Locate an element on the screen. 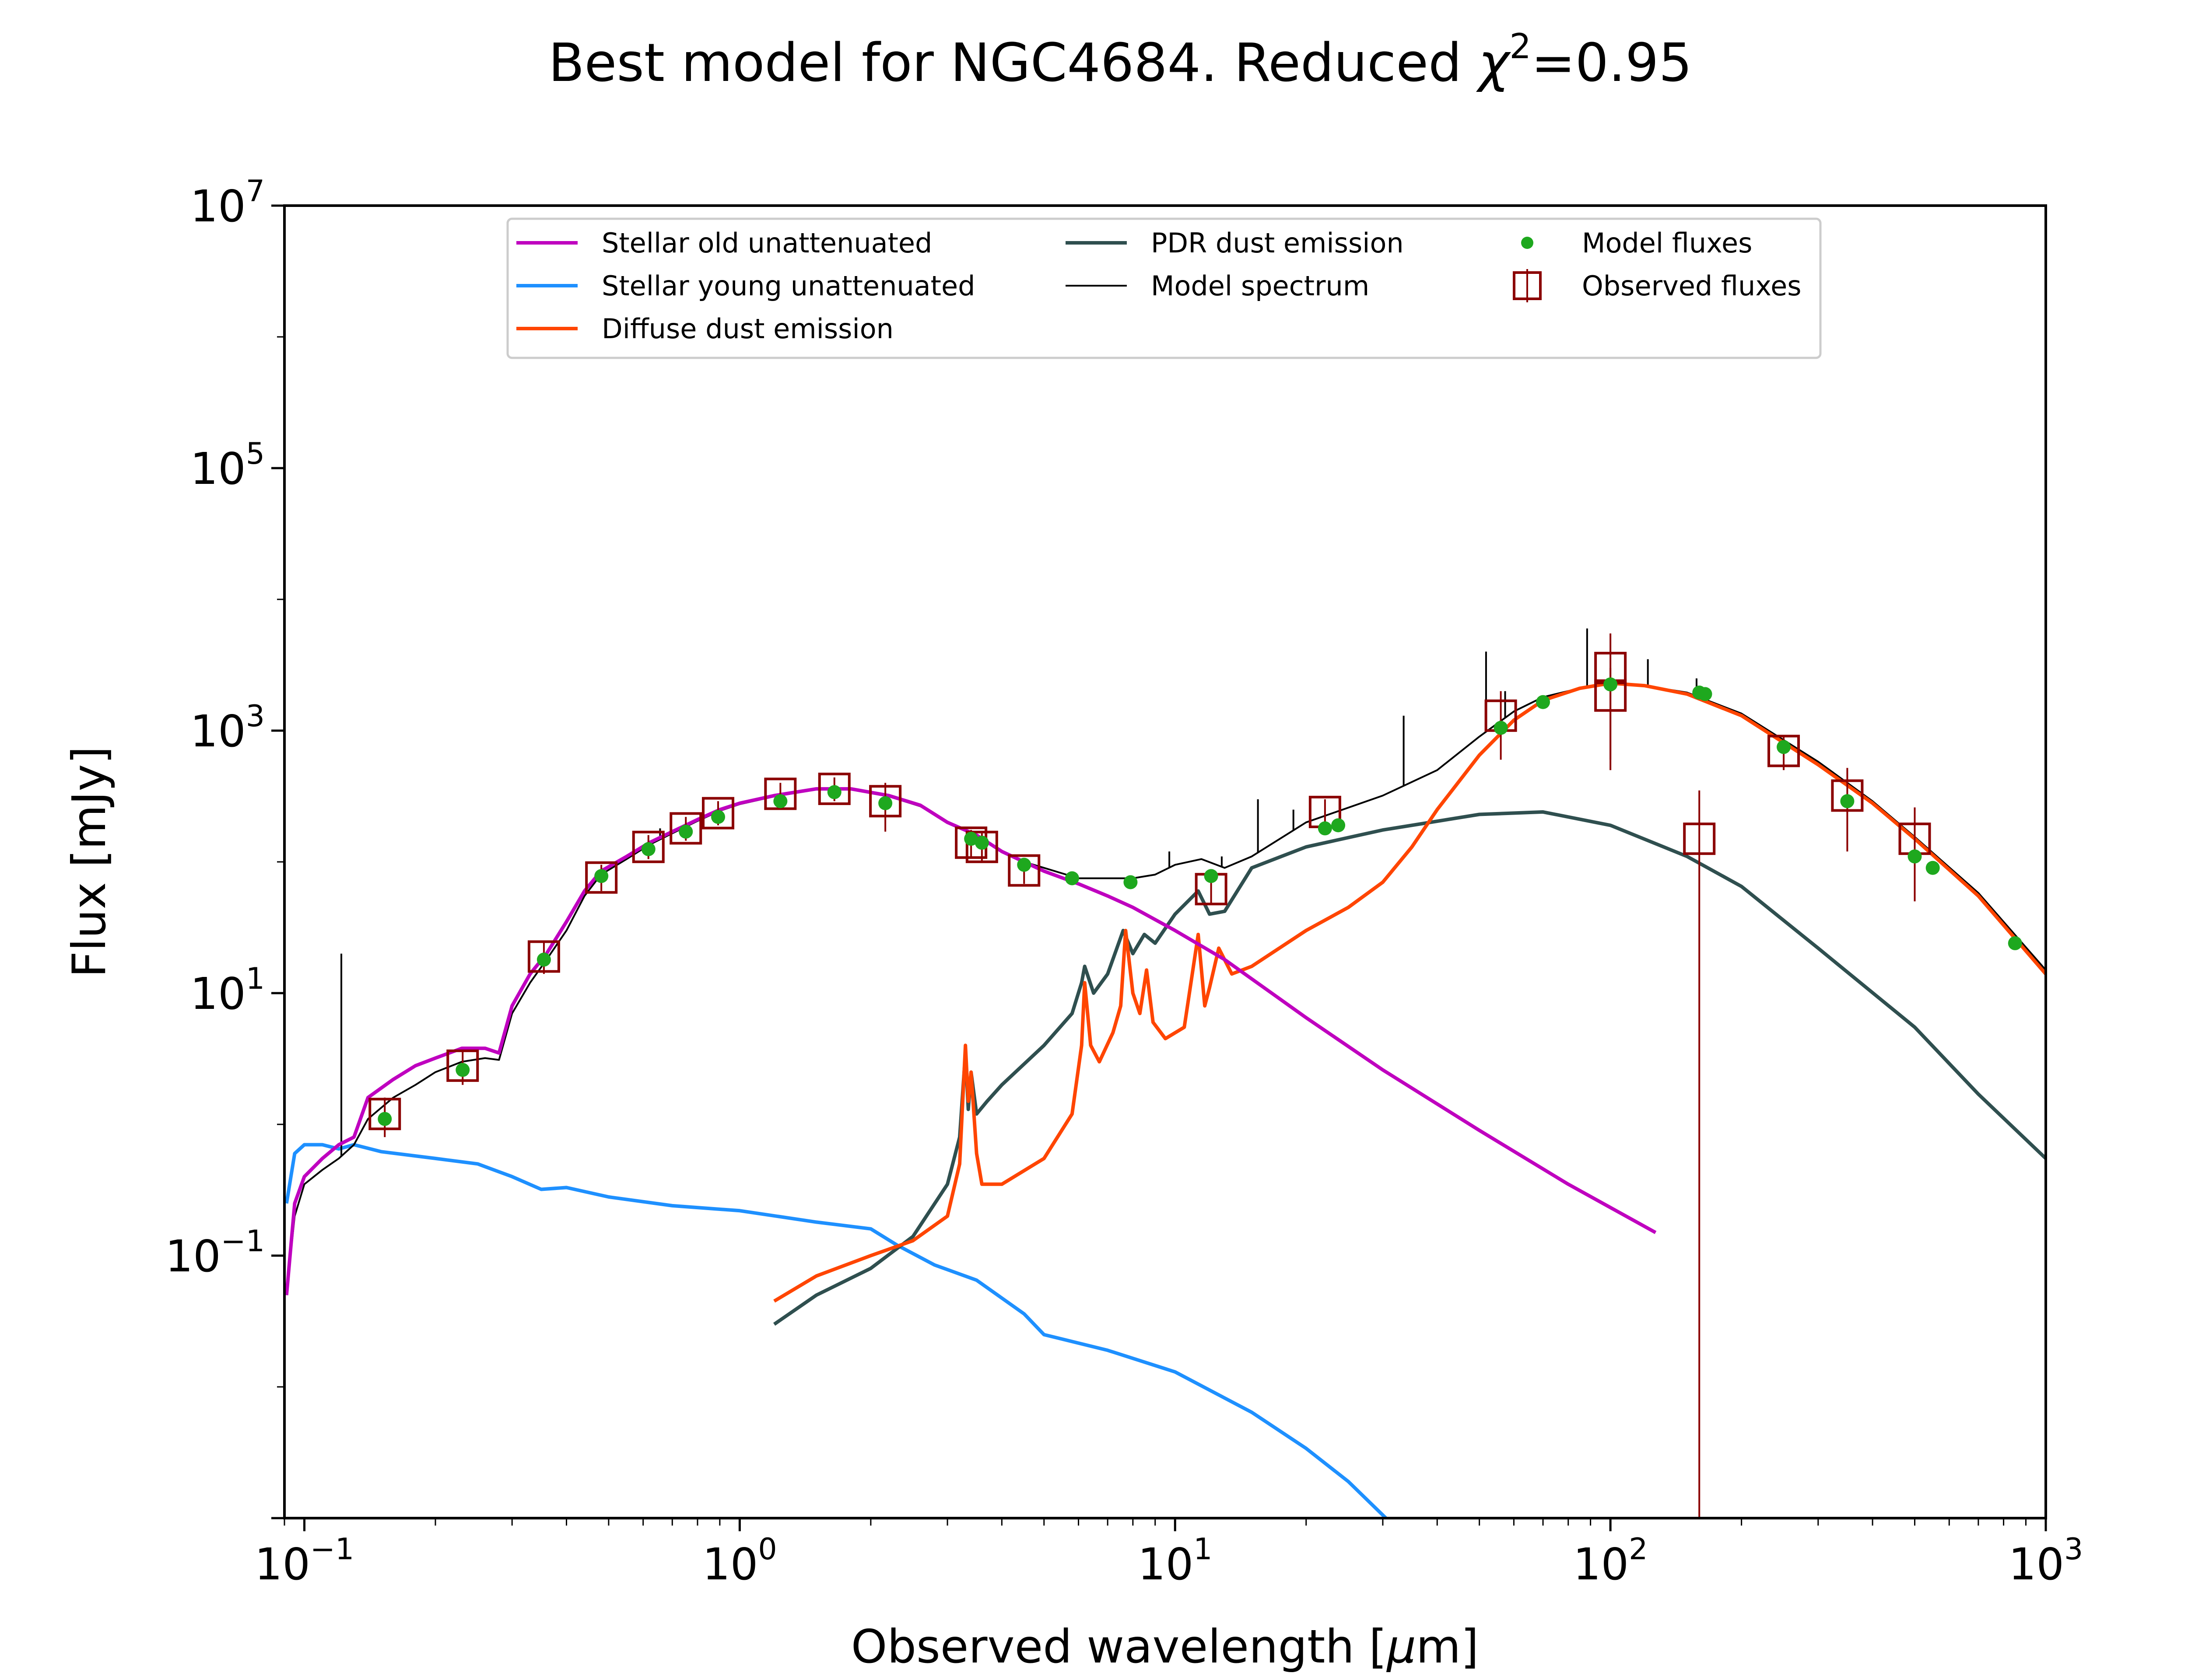 This screenshot has height=1680, width=2188. x-axis-label: Observed wavelength [μm] is located at coordinates (1165, 1646).